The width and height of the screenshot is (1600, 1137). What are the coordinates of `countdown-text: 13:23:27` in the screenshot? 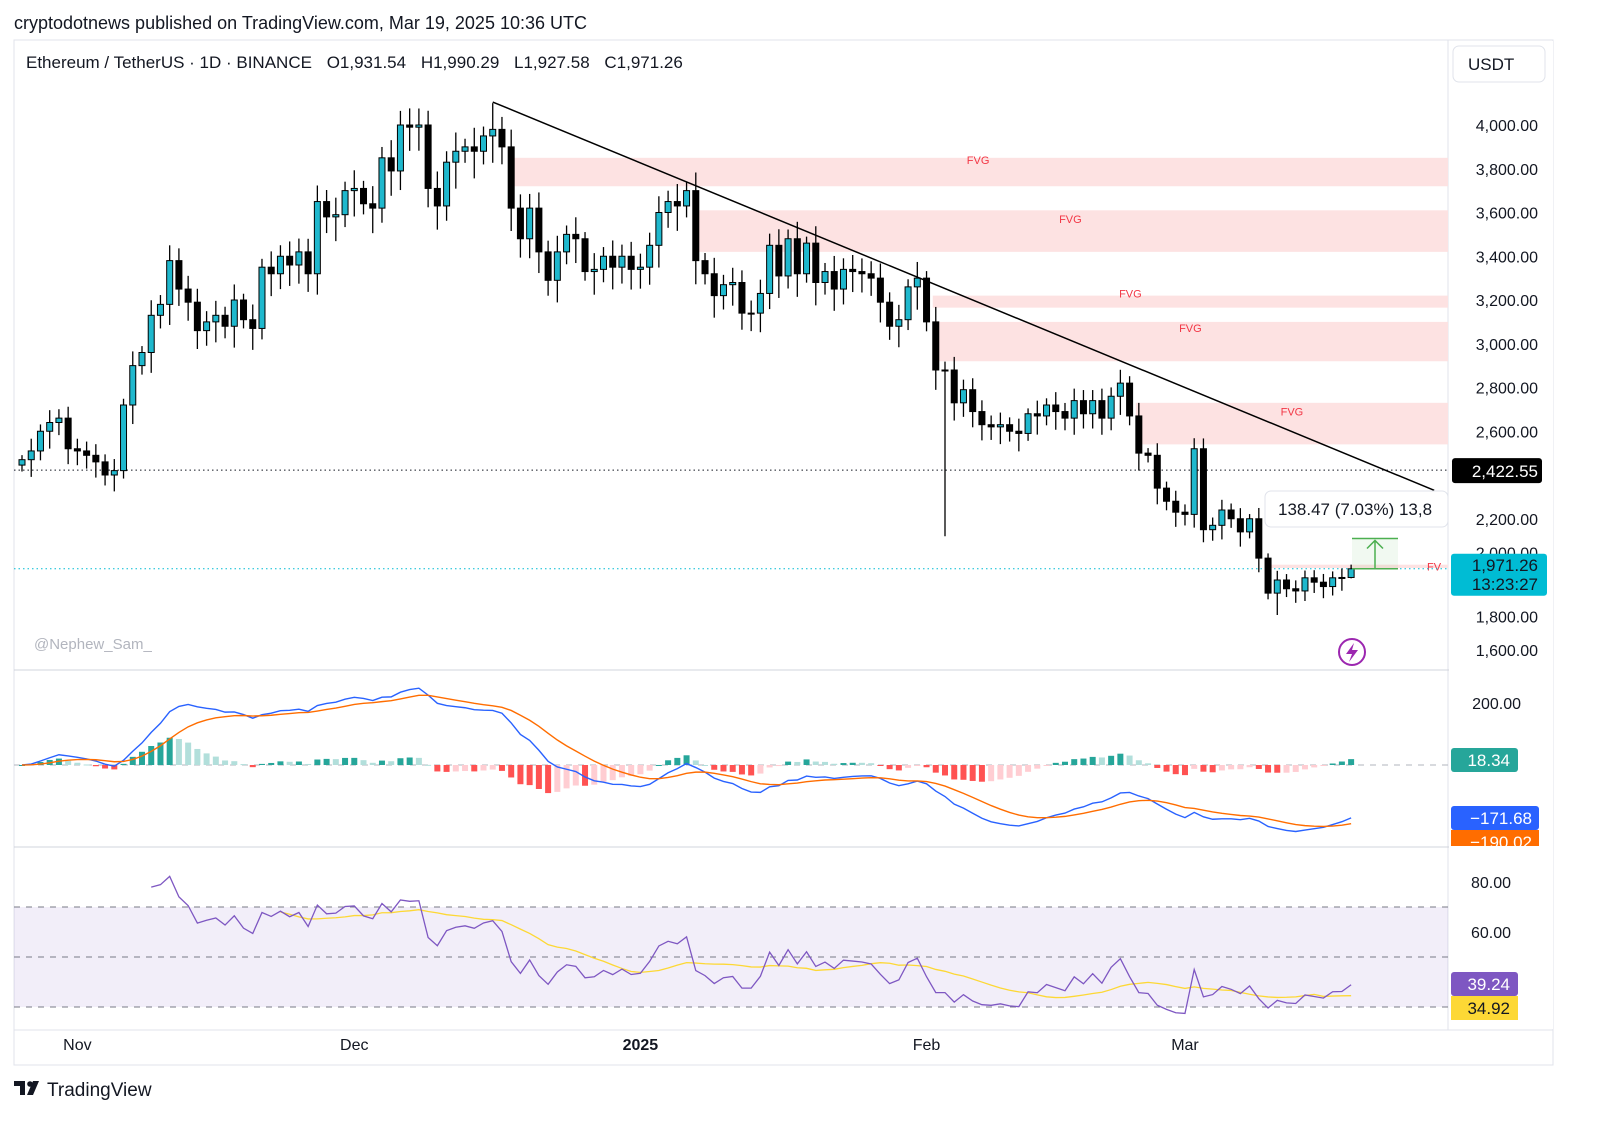 It's located at (1505, 584).